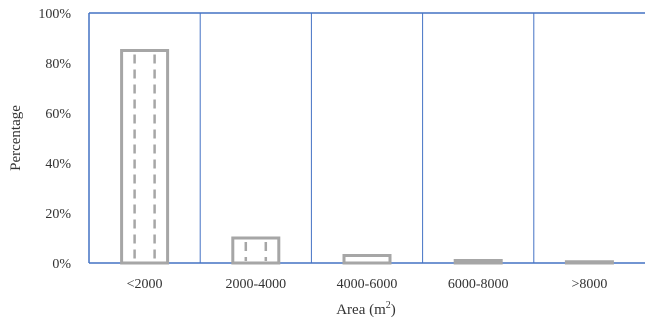  What do you see at coordinates (54, 14) in the screenshot?
I see `y-tick-label: 100%` at bounding box center [54, 14].